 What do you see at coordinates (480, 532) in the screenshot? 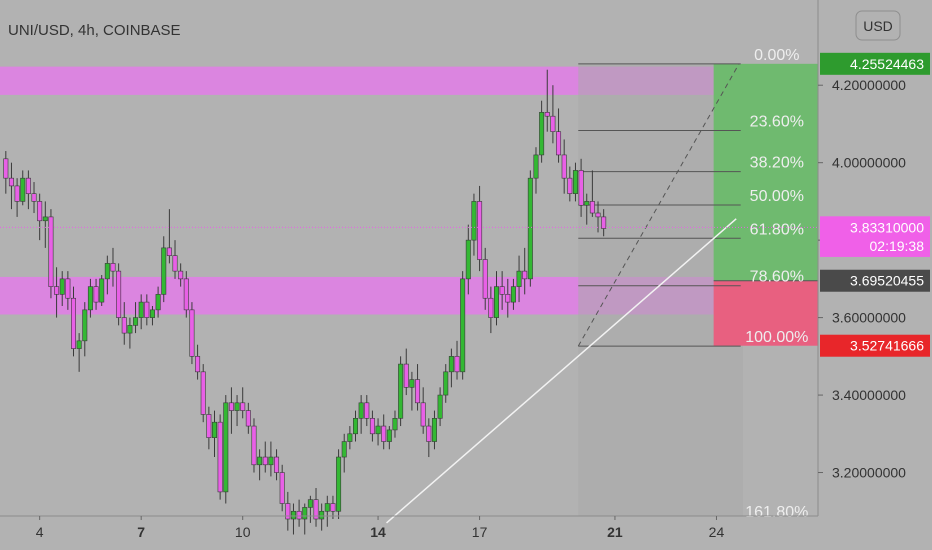
I see `time-tick-label: 17` at bounding box center [480, 532].